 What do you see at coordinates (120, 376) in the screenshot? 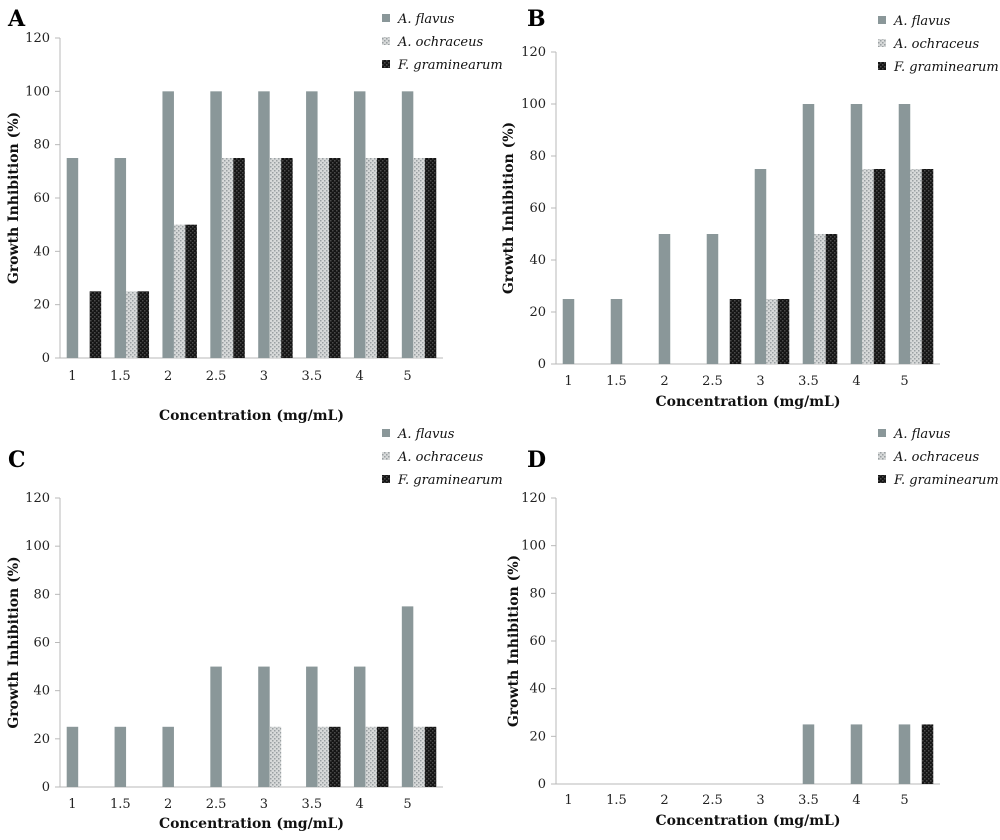
I see `panel-a-x-tick-label: 1.5` at bounding box center [120, 376].